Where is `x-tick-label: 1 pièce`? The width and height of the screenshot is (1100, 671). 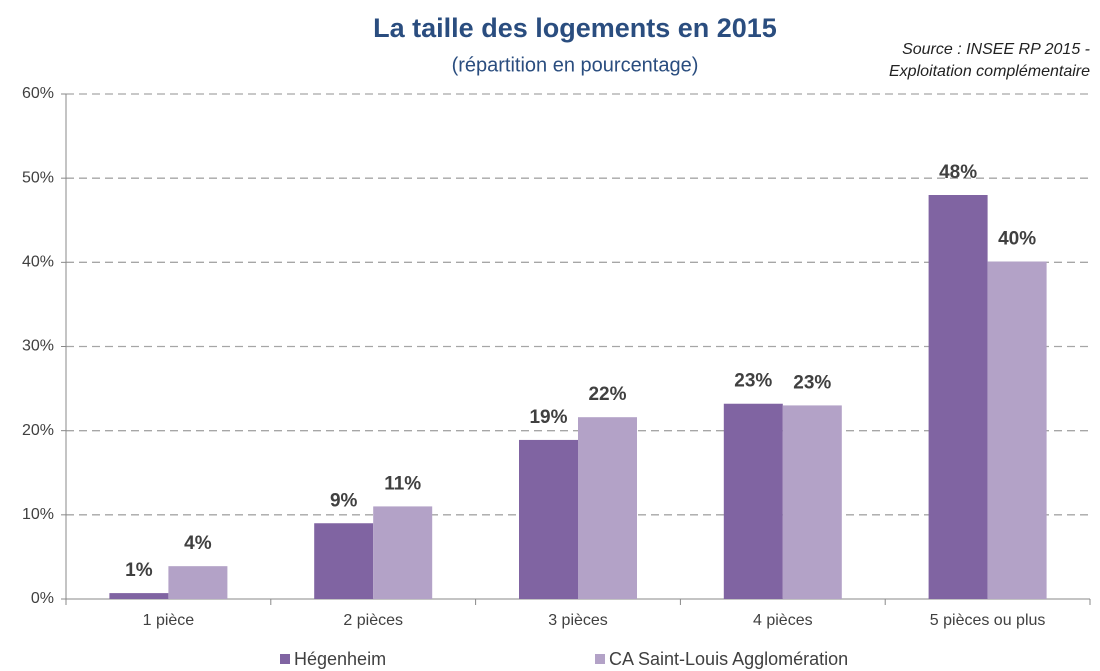 x-tick-label: 1 pièce is located at coordinates (169, 620).